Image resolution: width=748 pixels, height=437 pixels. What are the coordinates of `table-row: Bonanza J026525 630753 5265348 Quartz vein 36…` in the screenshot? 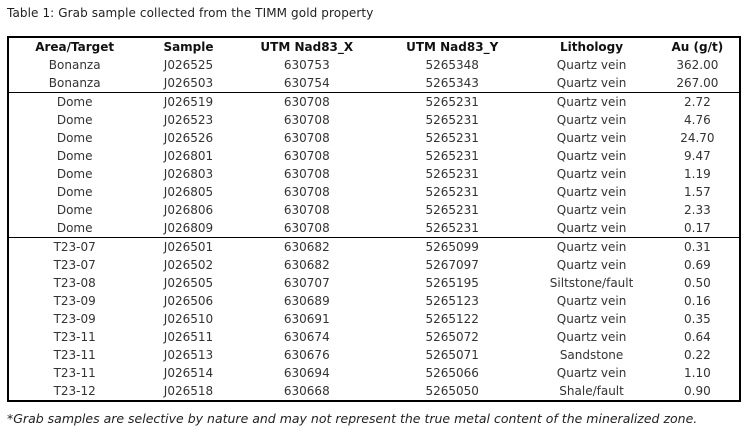 It's located at (374, 65).